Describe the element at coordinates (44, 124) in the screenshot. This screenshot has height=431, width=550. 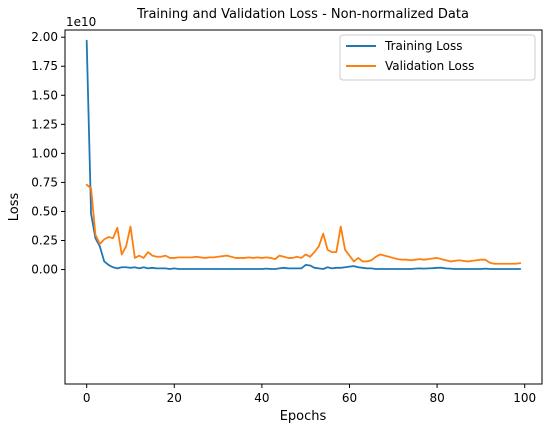
I see `y-tick-label: 1.25` at that location.